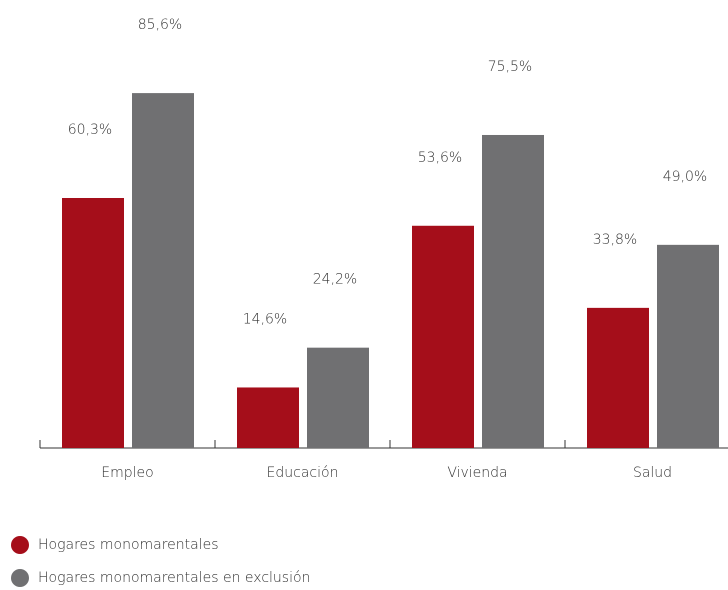  I want to click on data-label: 24,2%, so click(335, 280).